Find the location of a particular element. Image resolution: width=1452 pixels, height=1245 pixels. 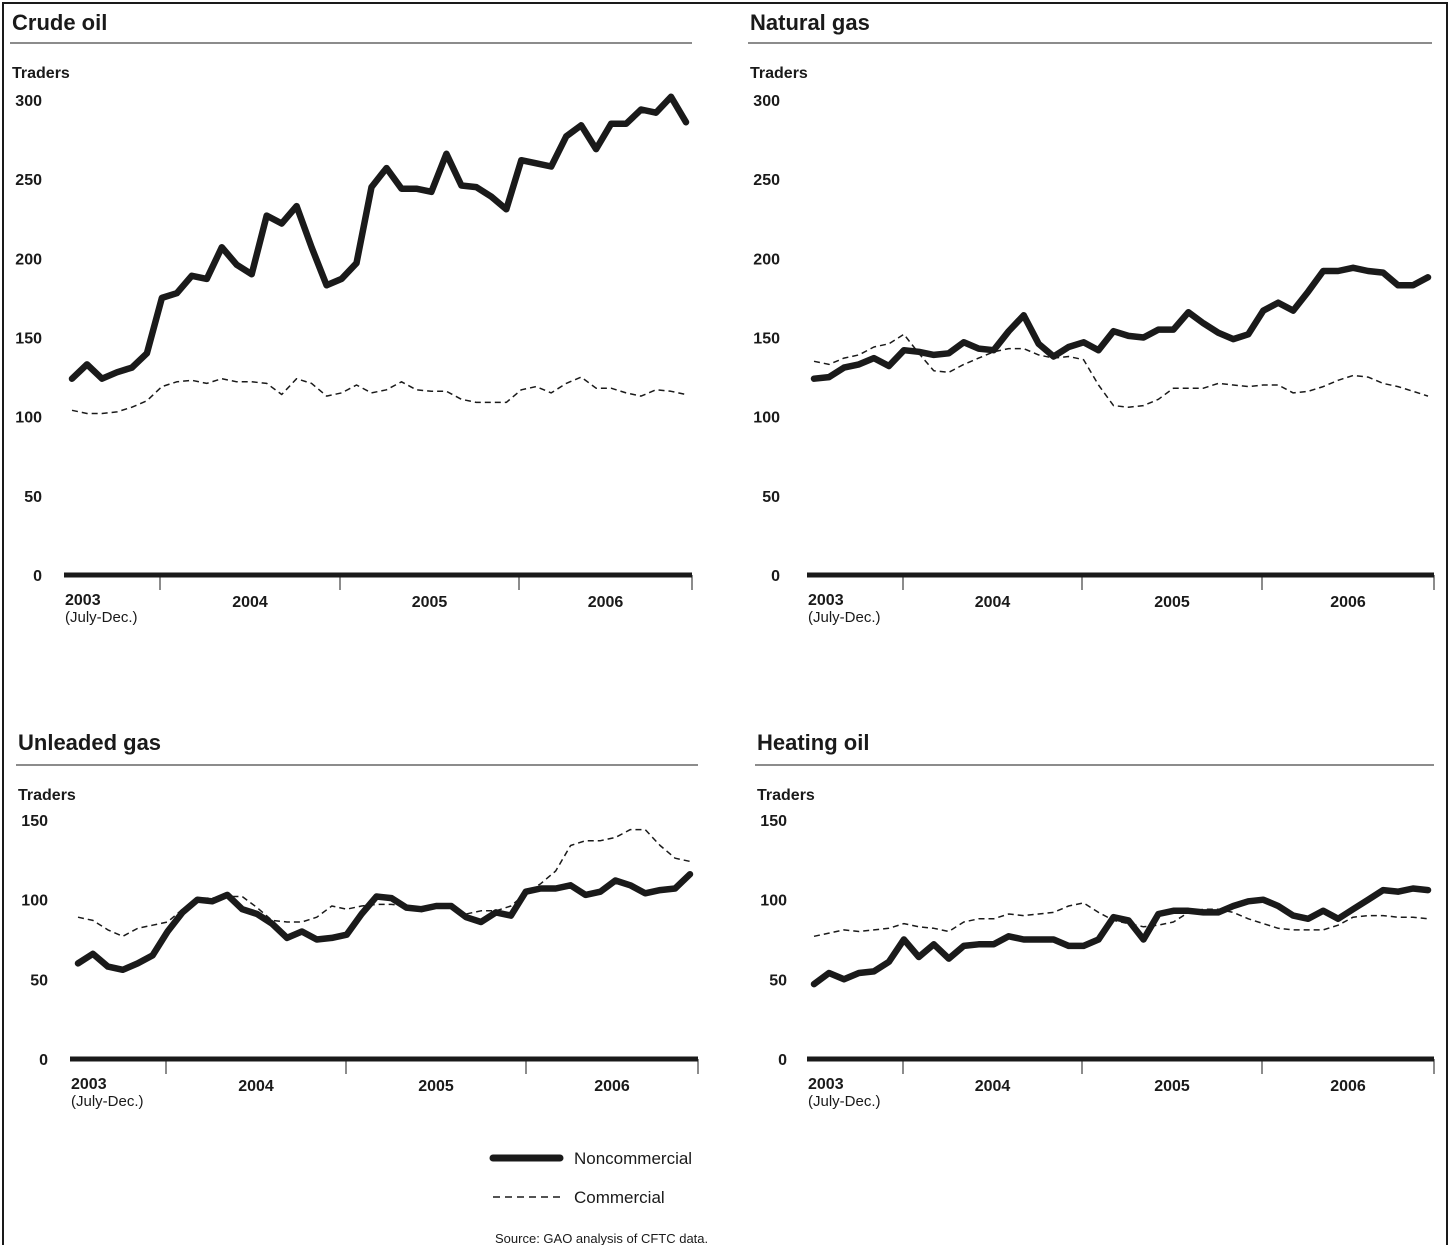

legend-noncommercial-label: Noncommercial is located at coordinates (633, 1158).